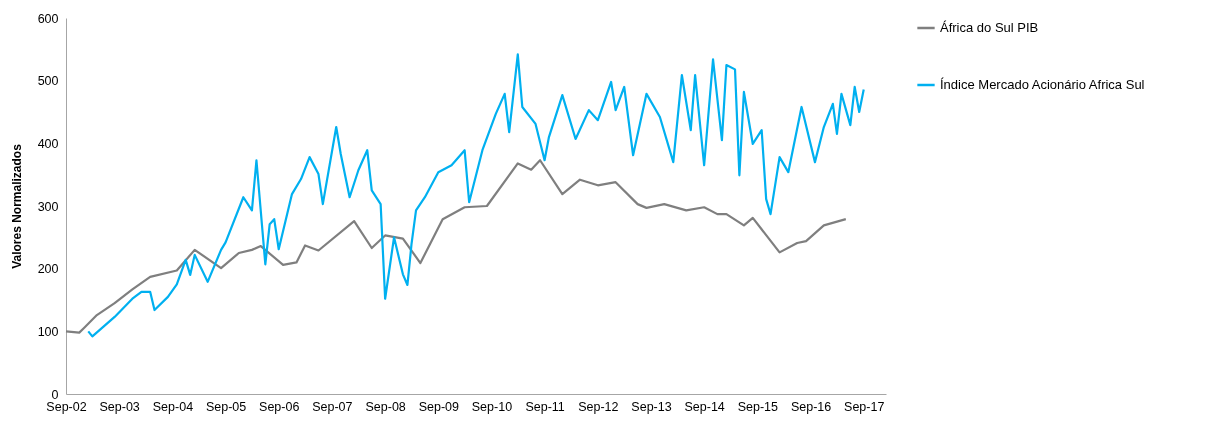  Describe the element at coordinates (226, 406) in the screenshot. I see `x-tick-label: Sep-05` at that location.